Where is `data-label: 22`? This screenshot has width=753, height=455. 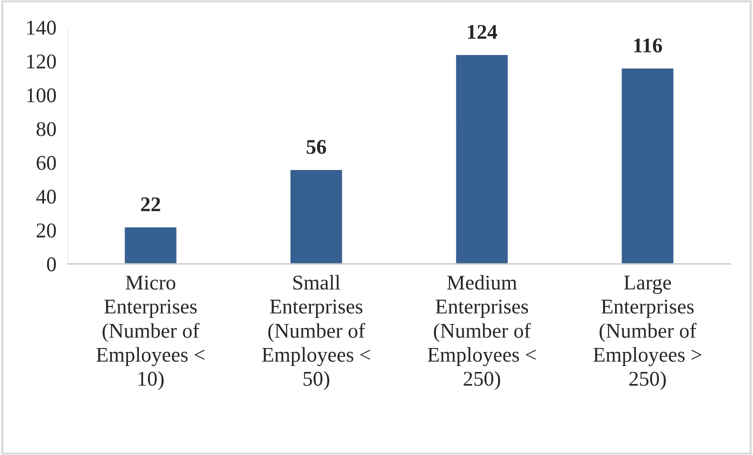 data-label: 22 is located at coordinates (150, 204).